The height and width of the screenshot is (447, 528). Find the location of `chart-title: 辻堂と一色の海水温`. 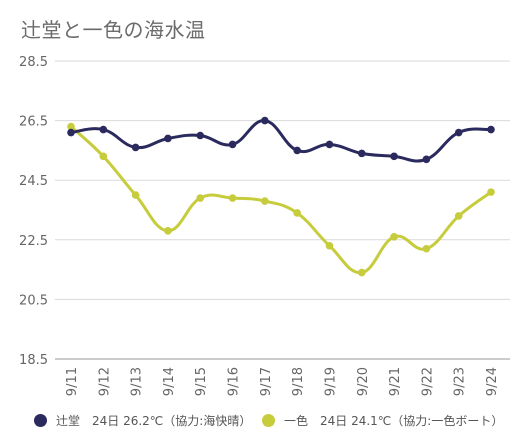

chart-title: 辻堂と一色の海水温 is located at coordinates (113, 30).